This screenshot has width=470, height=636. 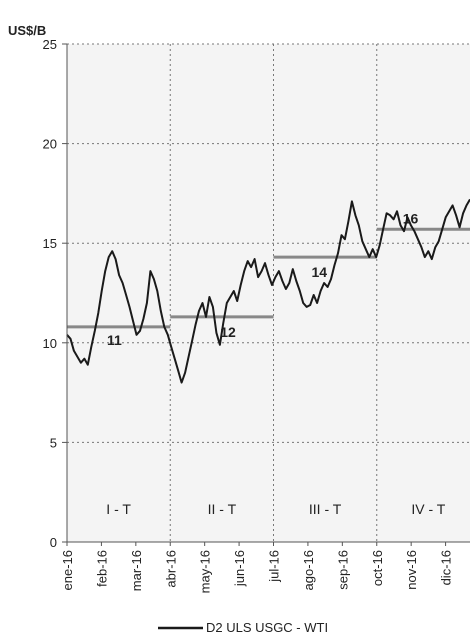 I want to click on quarter-label: I - T, so click(x=118, y=509).